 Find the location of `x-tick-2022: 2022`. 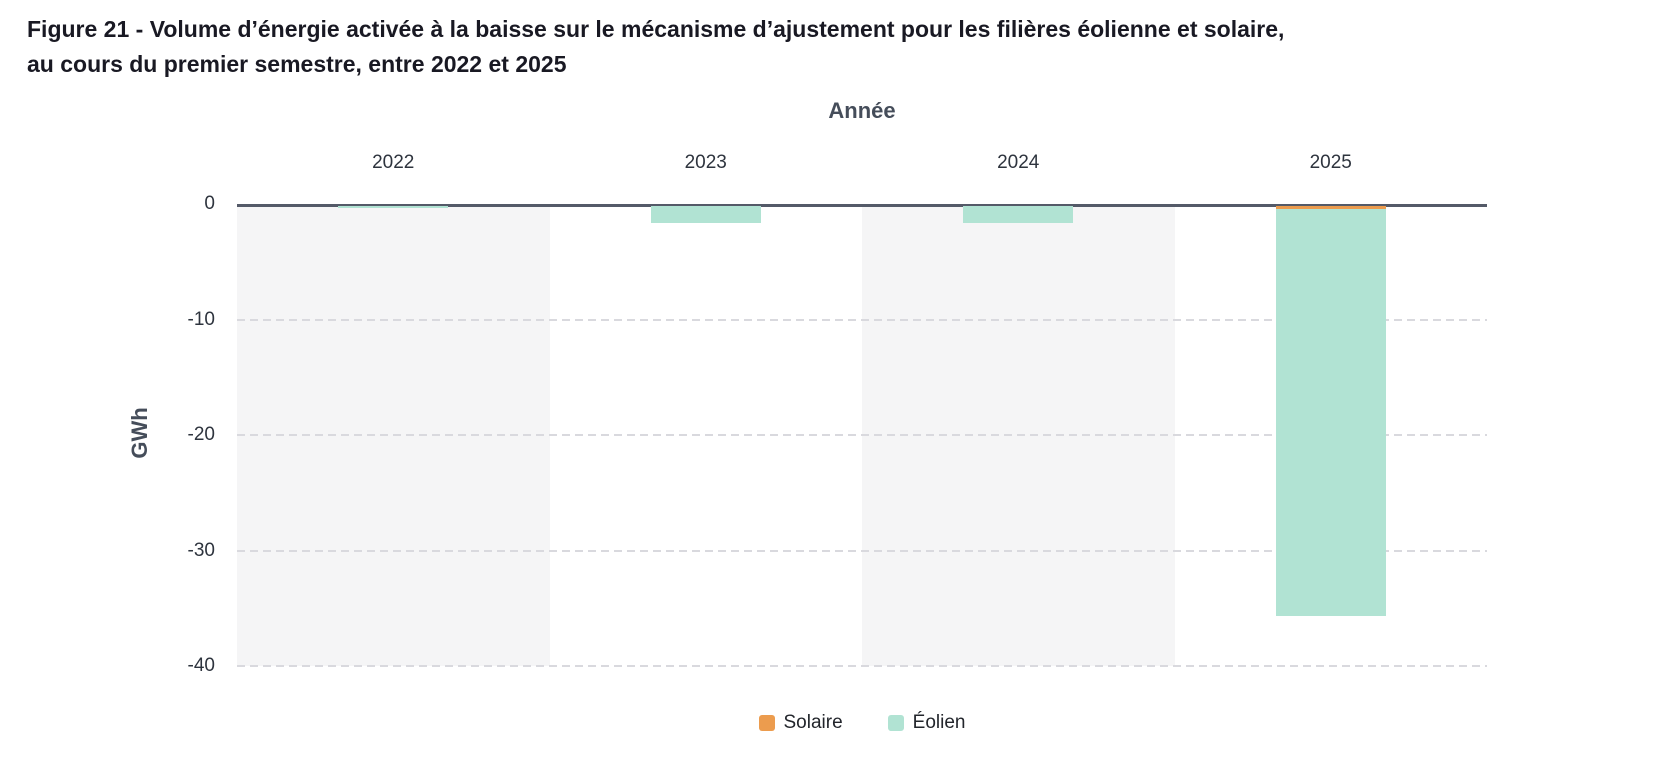

x-tick-2022: 2022 is located at coordinates (393, 162).